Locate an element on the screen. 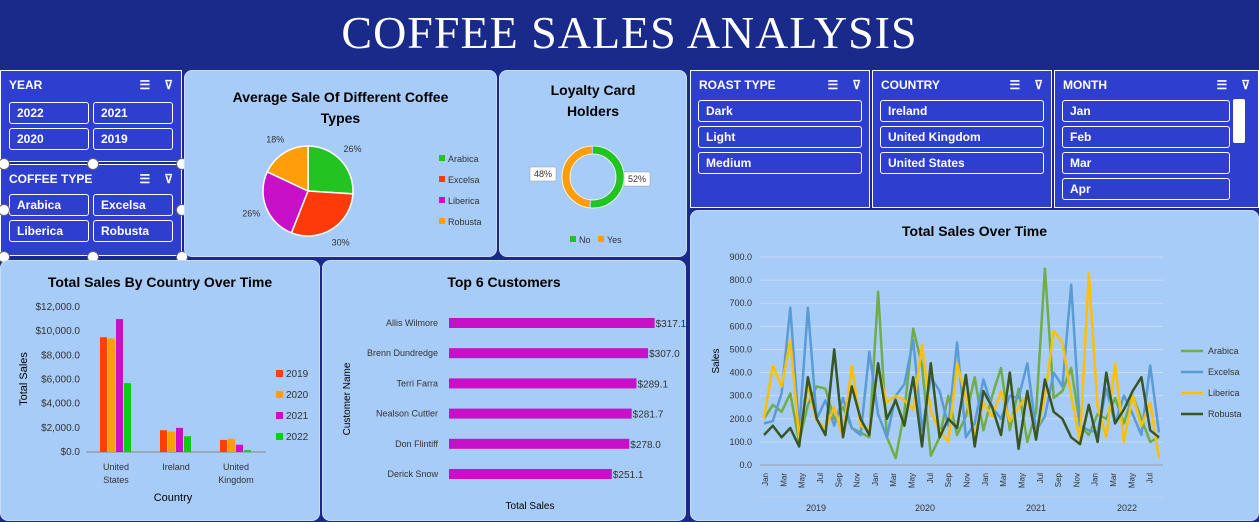  month-item-apr: Apr is located at coordinates (1146, 189).